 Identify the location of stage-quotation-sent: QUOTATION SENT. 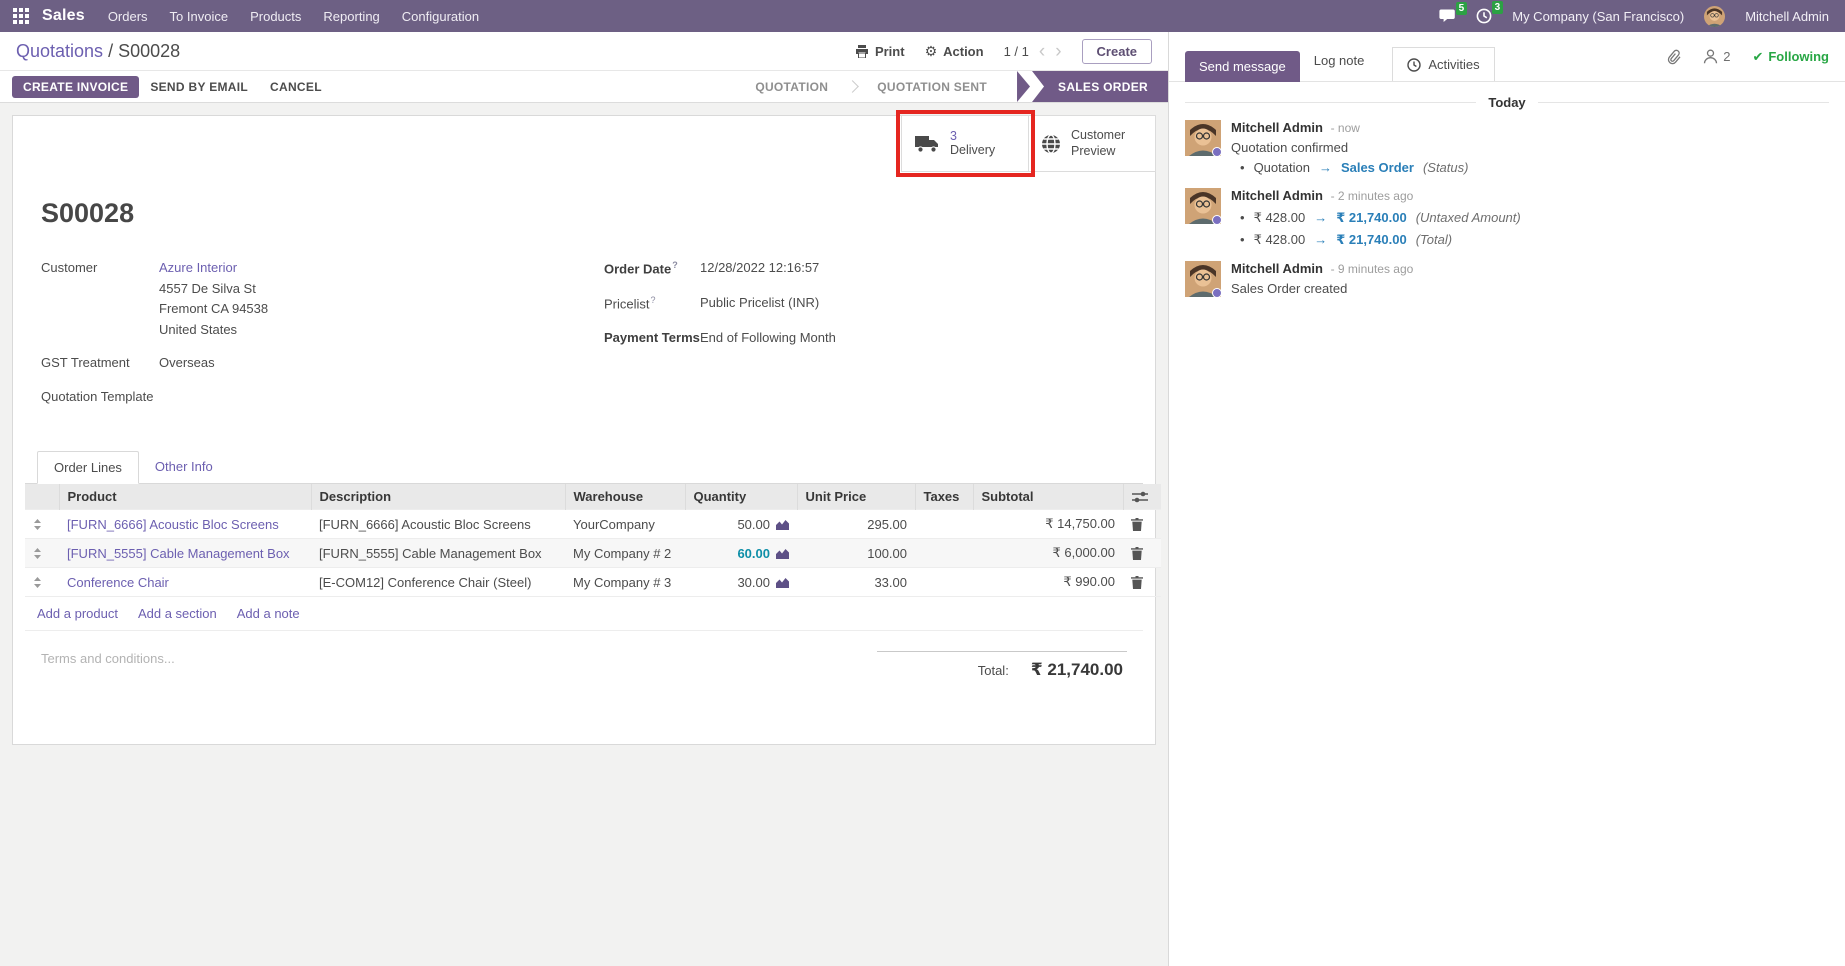
(932, 86).